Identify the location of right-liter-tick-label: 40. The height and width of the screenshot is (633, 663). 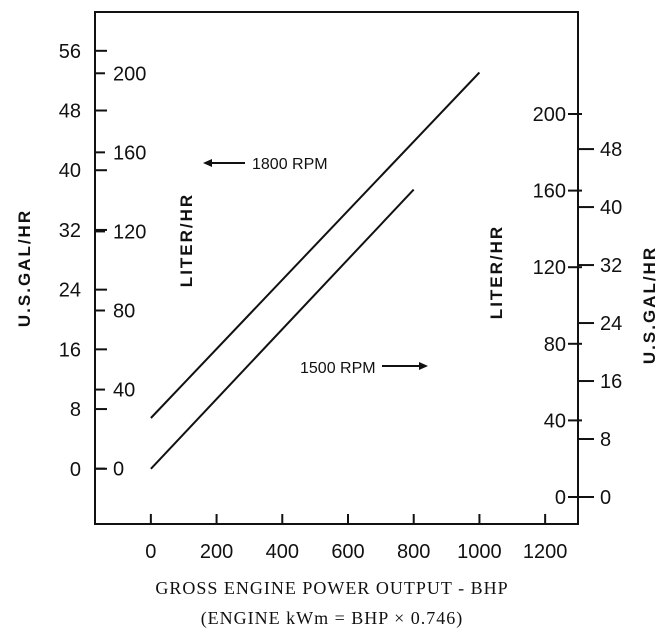
(555, 421).